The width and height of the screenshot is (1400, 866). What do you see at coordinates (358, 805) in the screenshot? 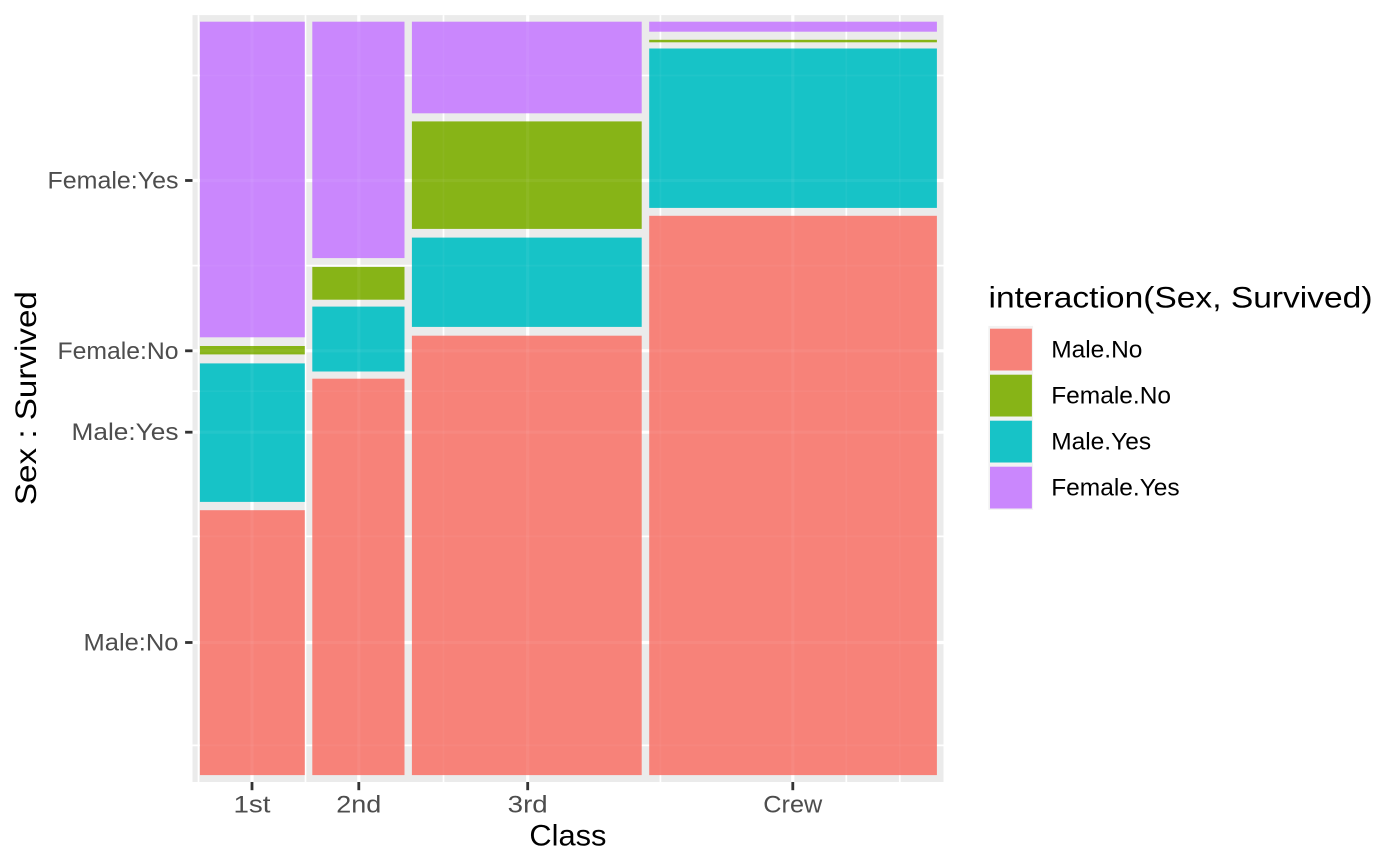
I see `svg-text: 2nd` at bounding box center [358, 805].